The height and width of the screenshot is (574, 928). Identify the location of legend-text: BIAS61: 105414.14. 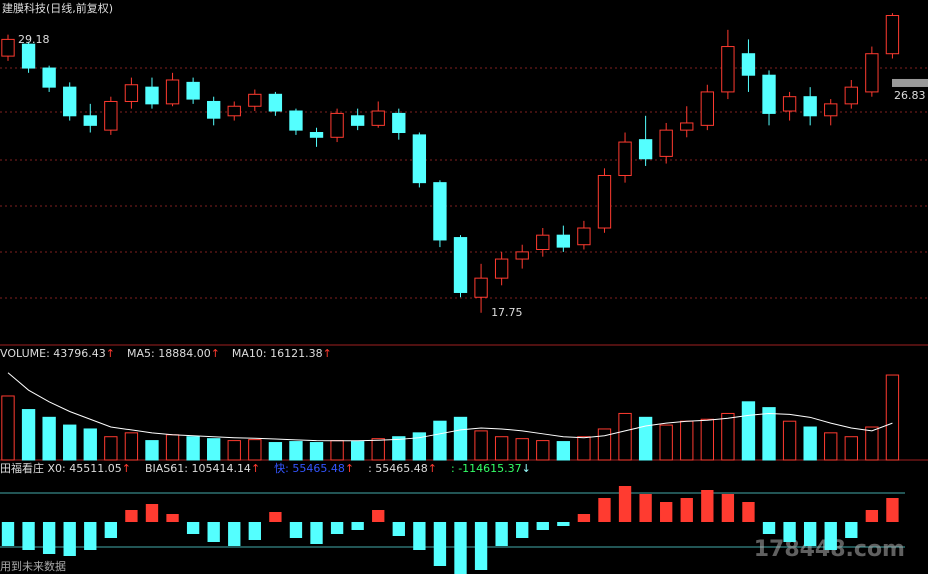
(198, 468).